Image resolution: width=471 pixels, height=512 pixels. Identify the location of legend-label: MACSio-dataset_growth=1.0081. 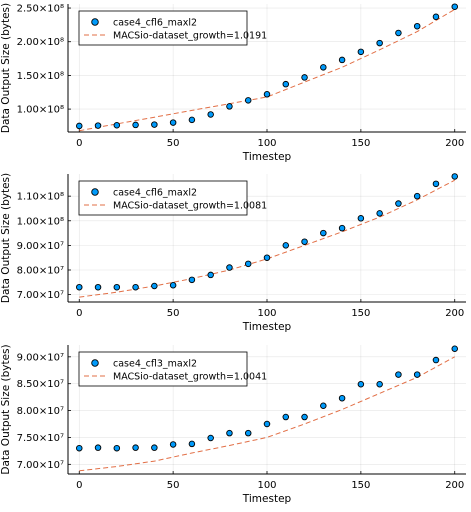
(190, 206).